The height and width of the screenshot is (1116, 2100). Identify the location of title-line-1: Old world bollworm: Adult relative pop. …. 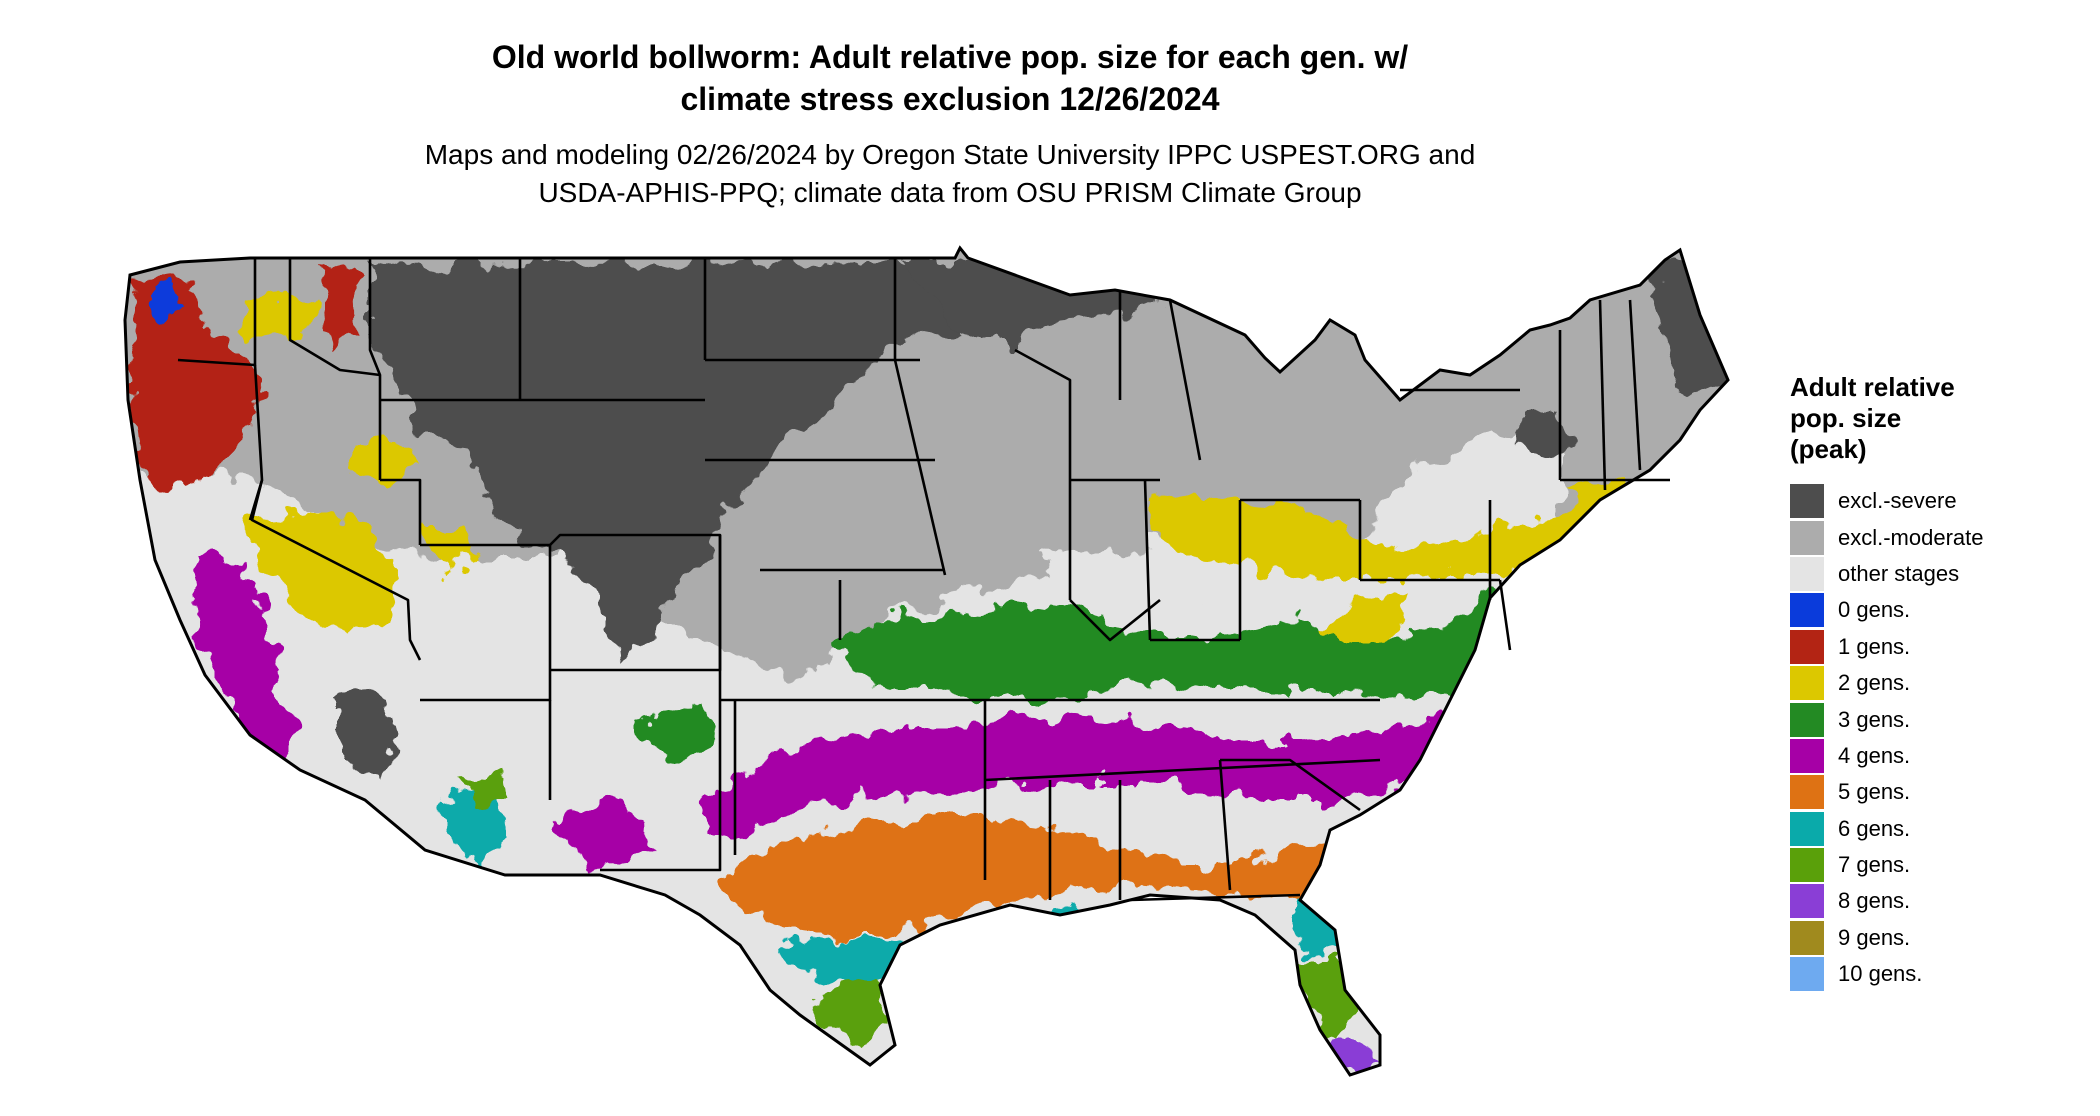
(950, 57).